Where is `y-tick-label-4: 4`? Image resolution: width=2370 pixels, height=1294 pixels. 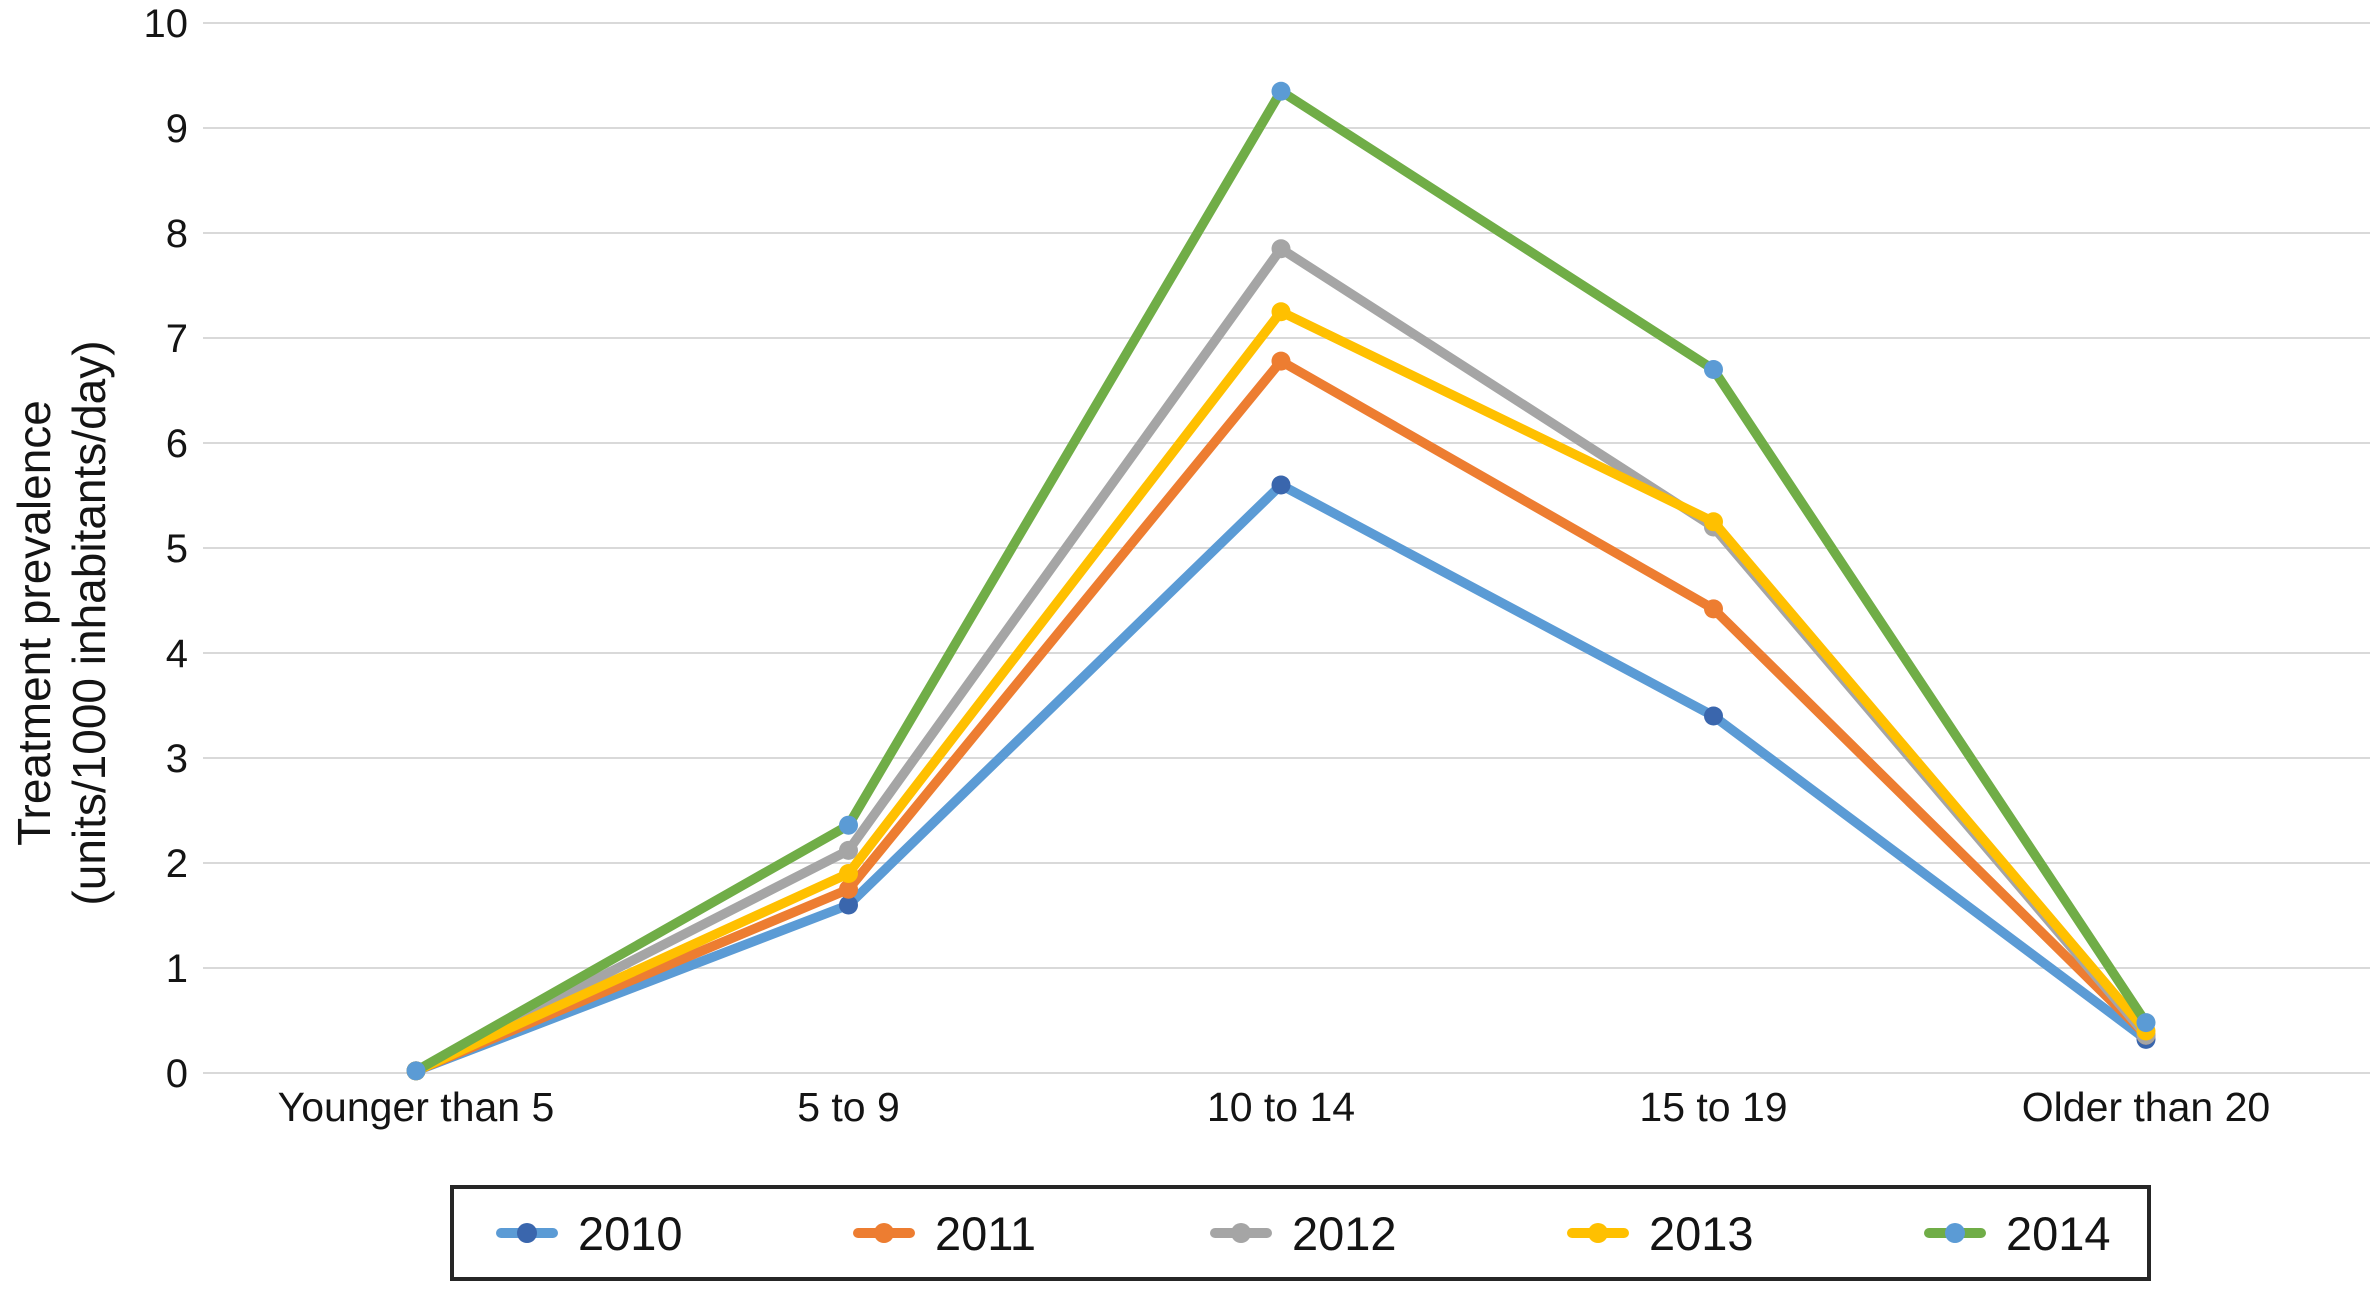 y-tick-label-4: 4 is located at coordinates (177, 654).